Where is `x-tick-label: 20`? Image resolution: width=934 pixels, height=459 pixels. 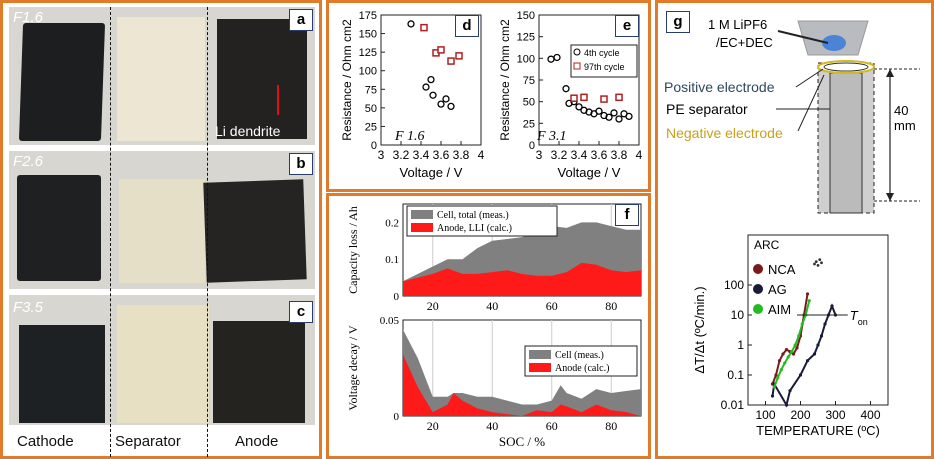 x-tick-label: 20 is located at coordinates (433, 306).